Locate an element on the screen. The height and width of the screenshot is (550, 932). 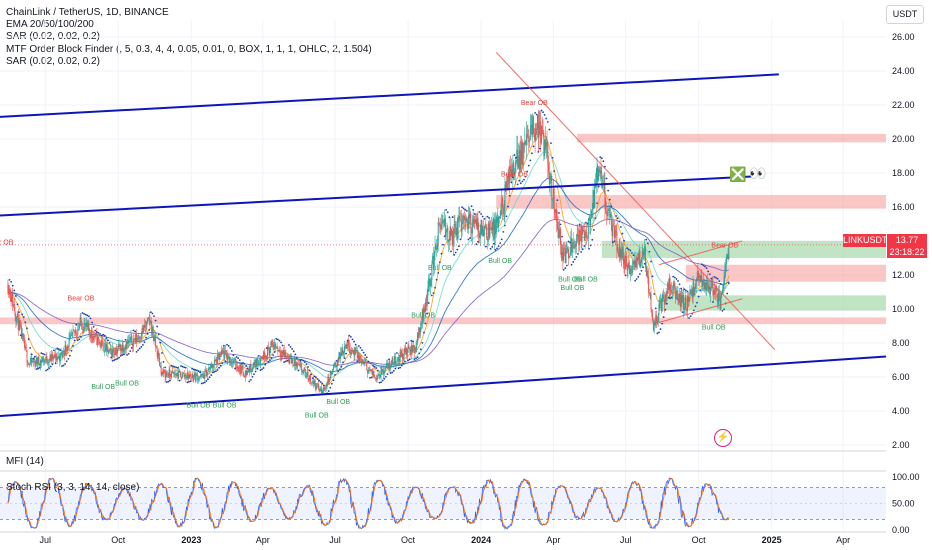
stoch-rsi-legend: Stoch RSI (3, 3, 14, 14, close) is located at coordinates (73, 487).